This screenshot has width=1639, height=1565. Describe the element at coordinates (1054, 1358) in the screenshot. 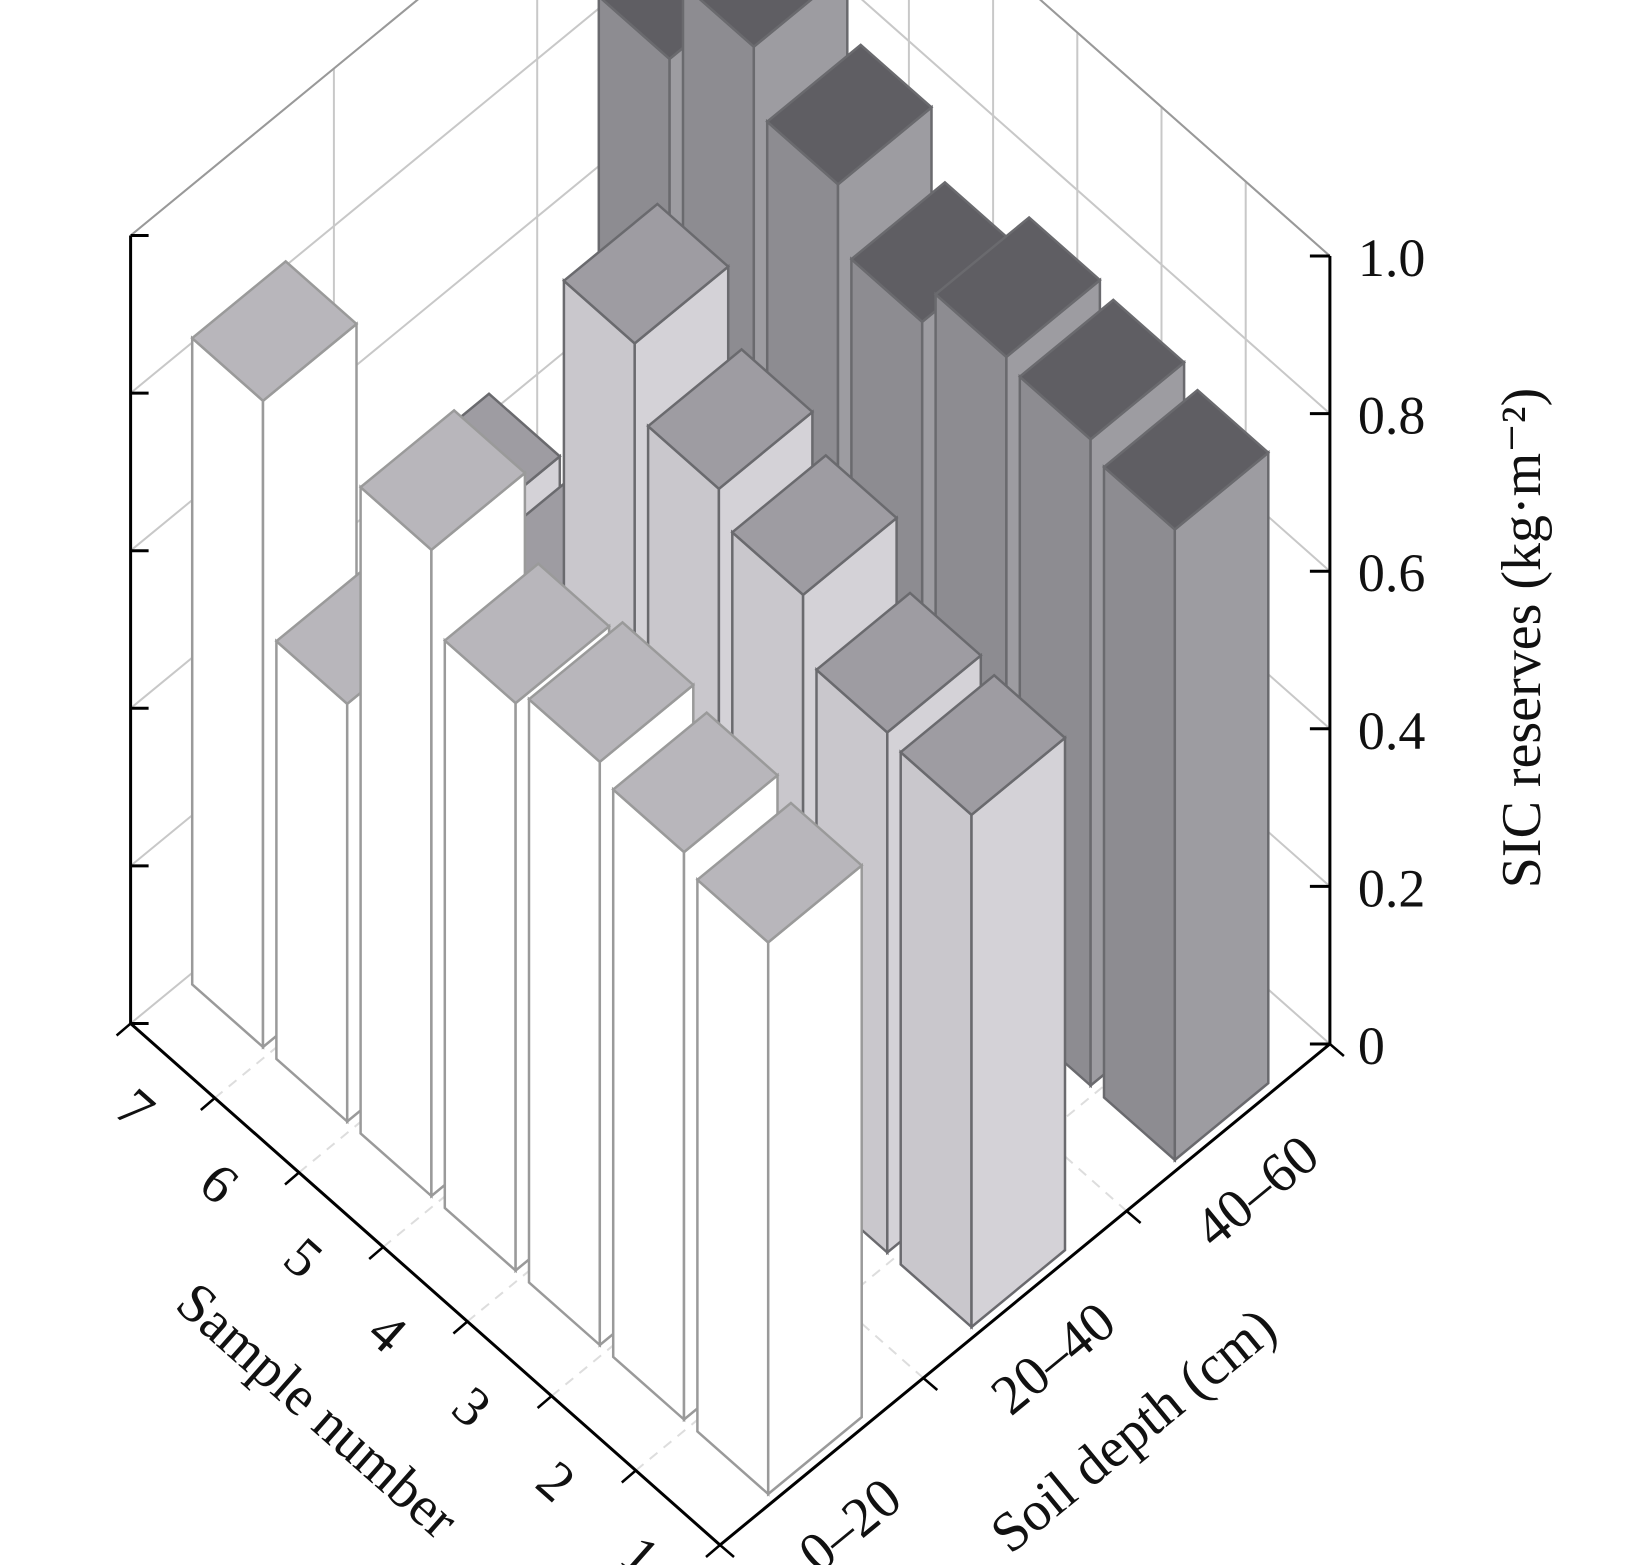

I see `depth-tick-label: 20–40` at that location.